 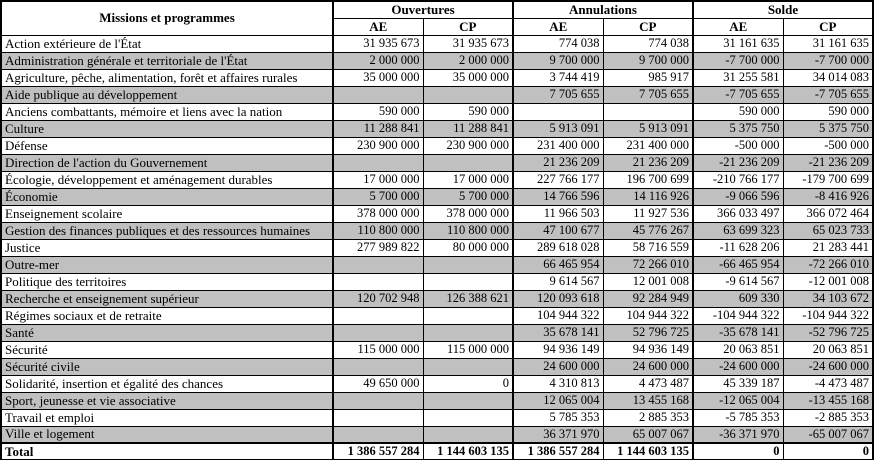 I want to click on value-cell: 94 936 149, so click(x=648, y=349).